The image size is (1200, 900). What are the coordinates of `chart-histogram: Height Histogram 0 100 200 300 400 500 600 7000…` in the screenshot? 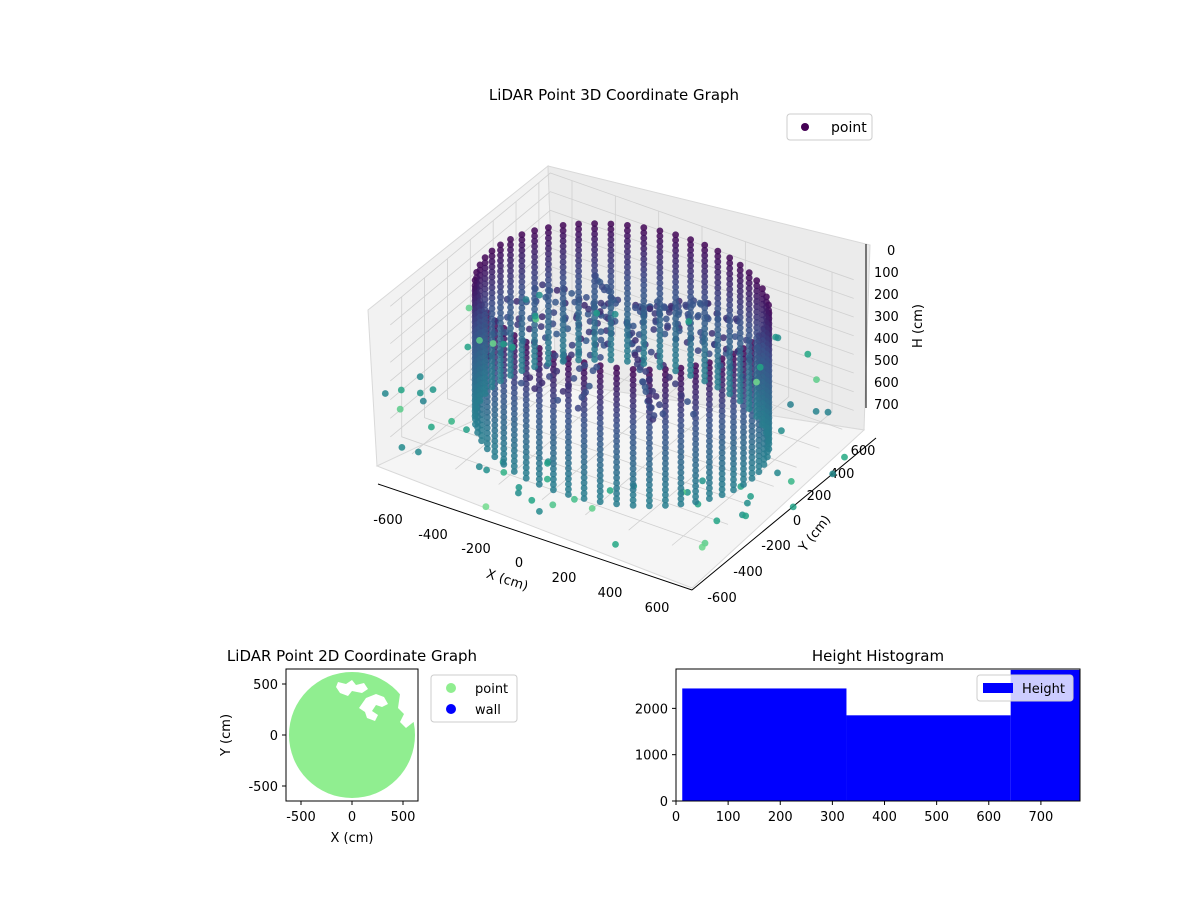 It's located at (858, 736).